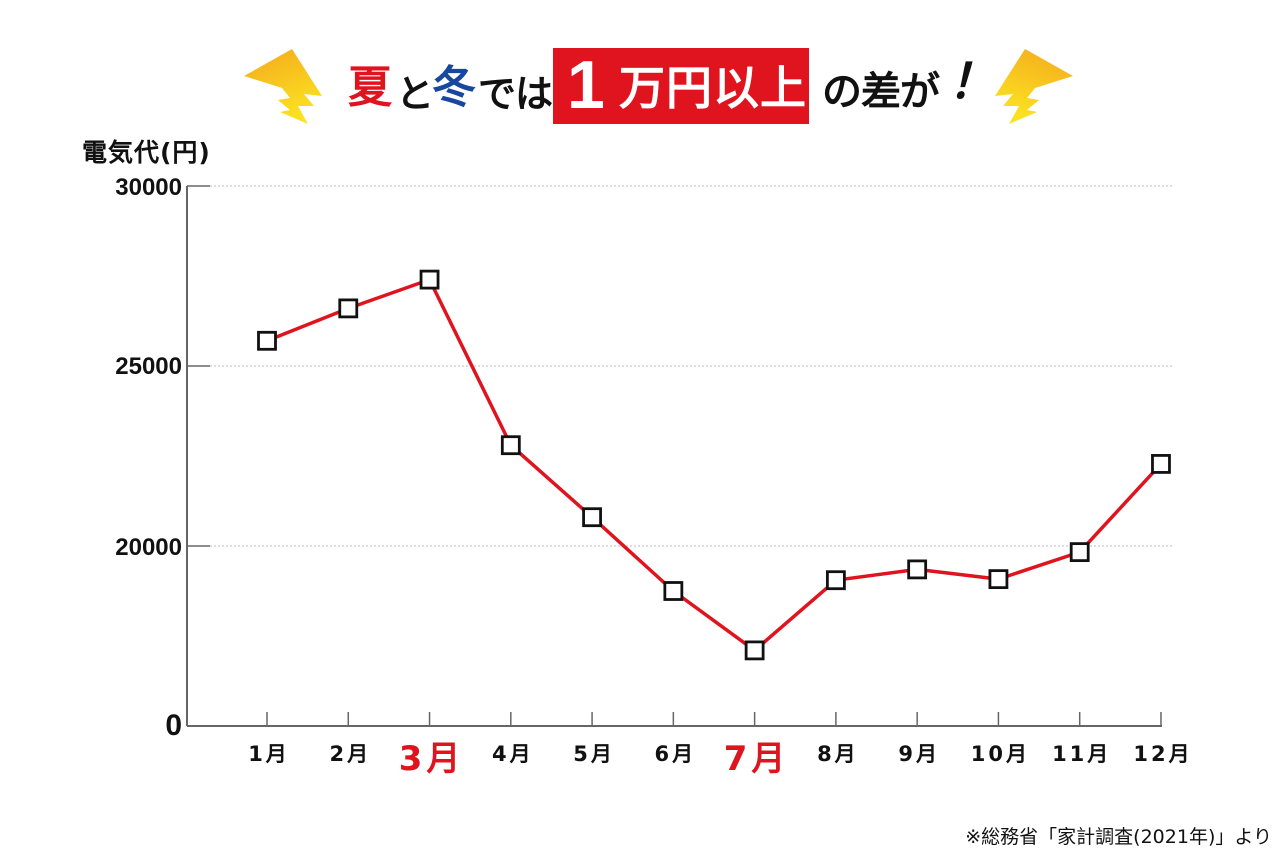 The height and width of the screenshot is (854, 1280). Describe the element at coordinates (1000, 754) in the screenshot. I see `x-label-10: 10月` at that location.